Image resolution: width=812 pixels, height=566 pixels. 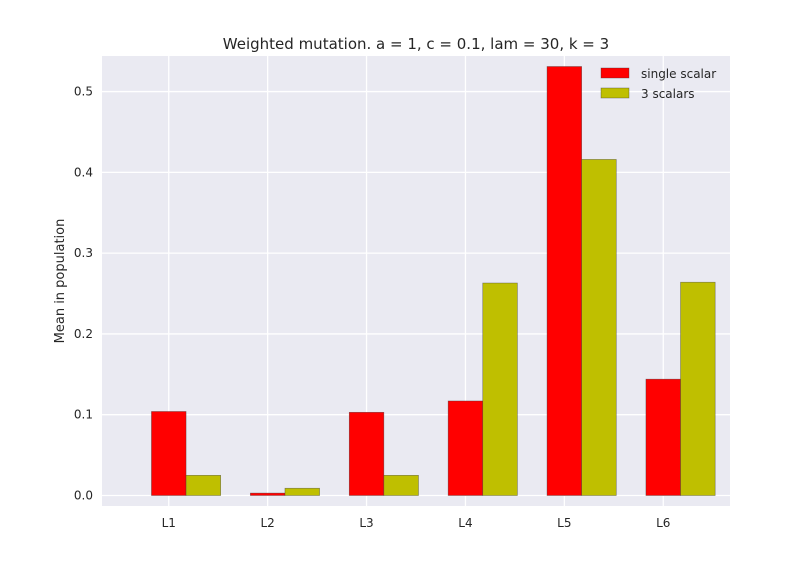 I want to click on bar-3-scalars-L5, so click(x=599, y=327).